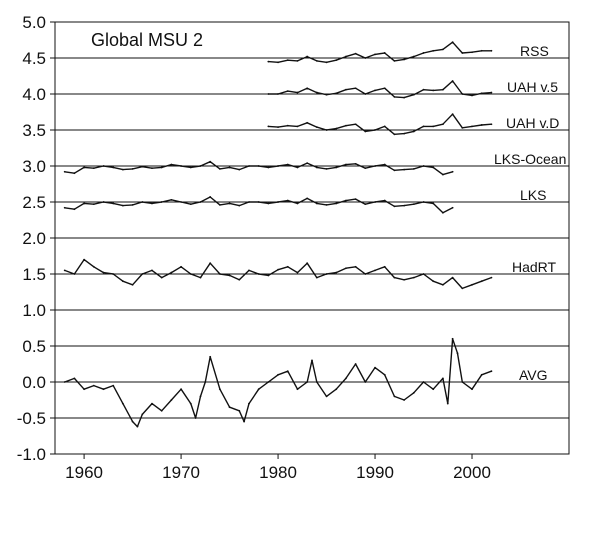  I want to click on x-tick-label: 1990, so click(375, 472).